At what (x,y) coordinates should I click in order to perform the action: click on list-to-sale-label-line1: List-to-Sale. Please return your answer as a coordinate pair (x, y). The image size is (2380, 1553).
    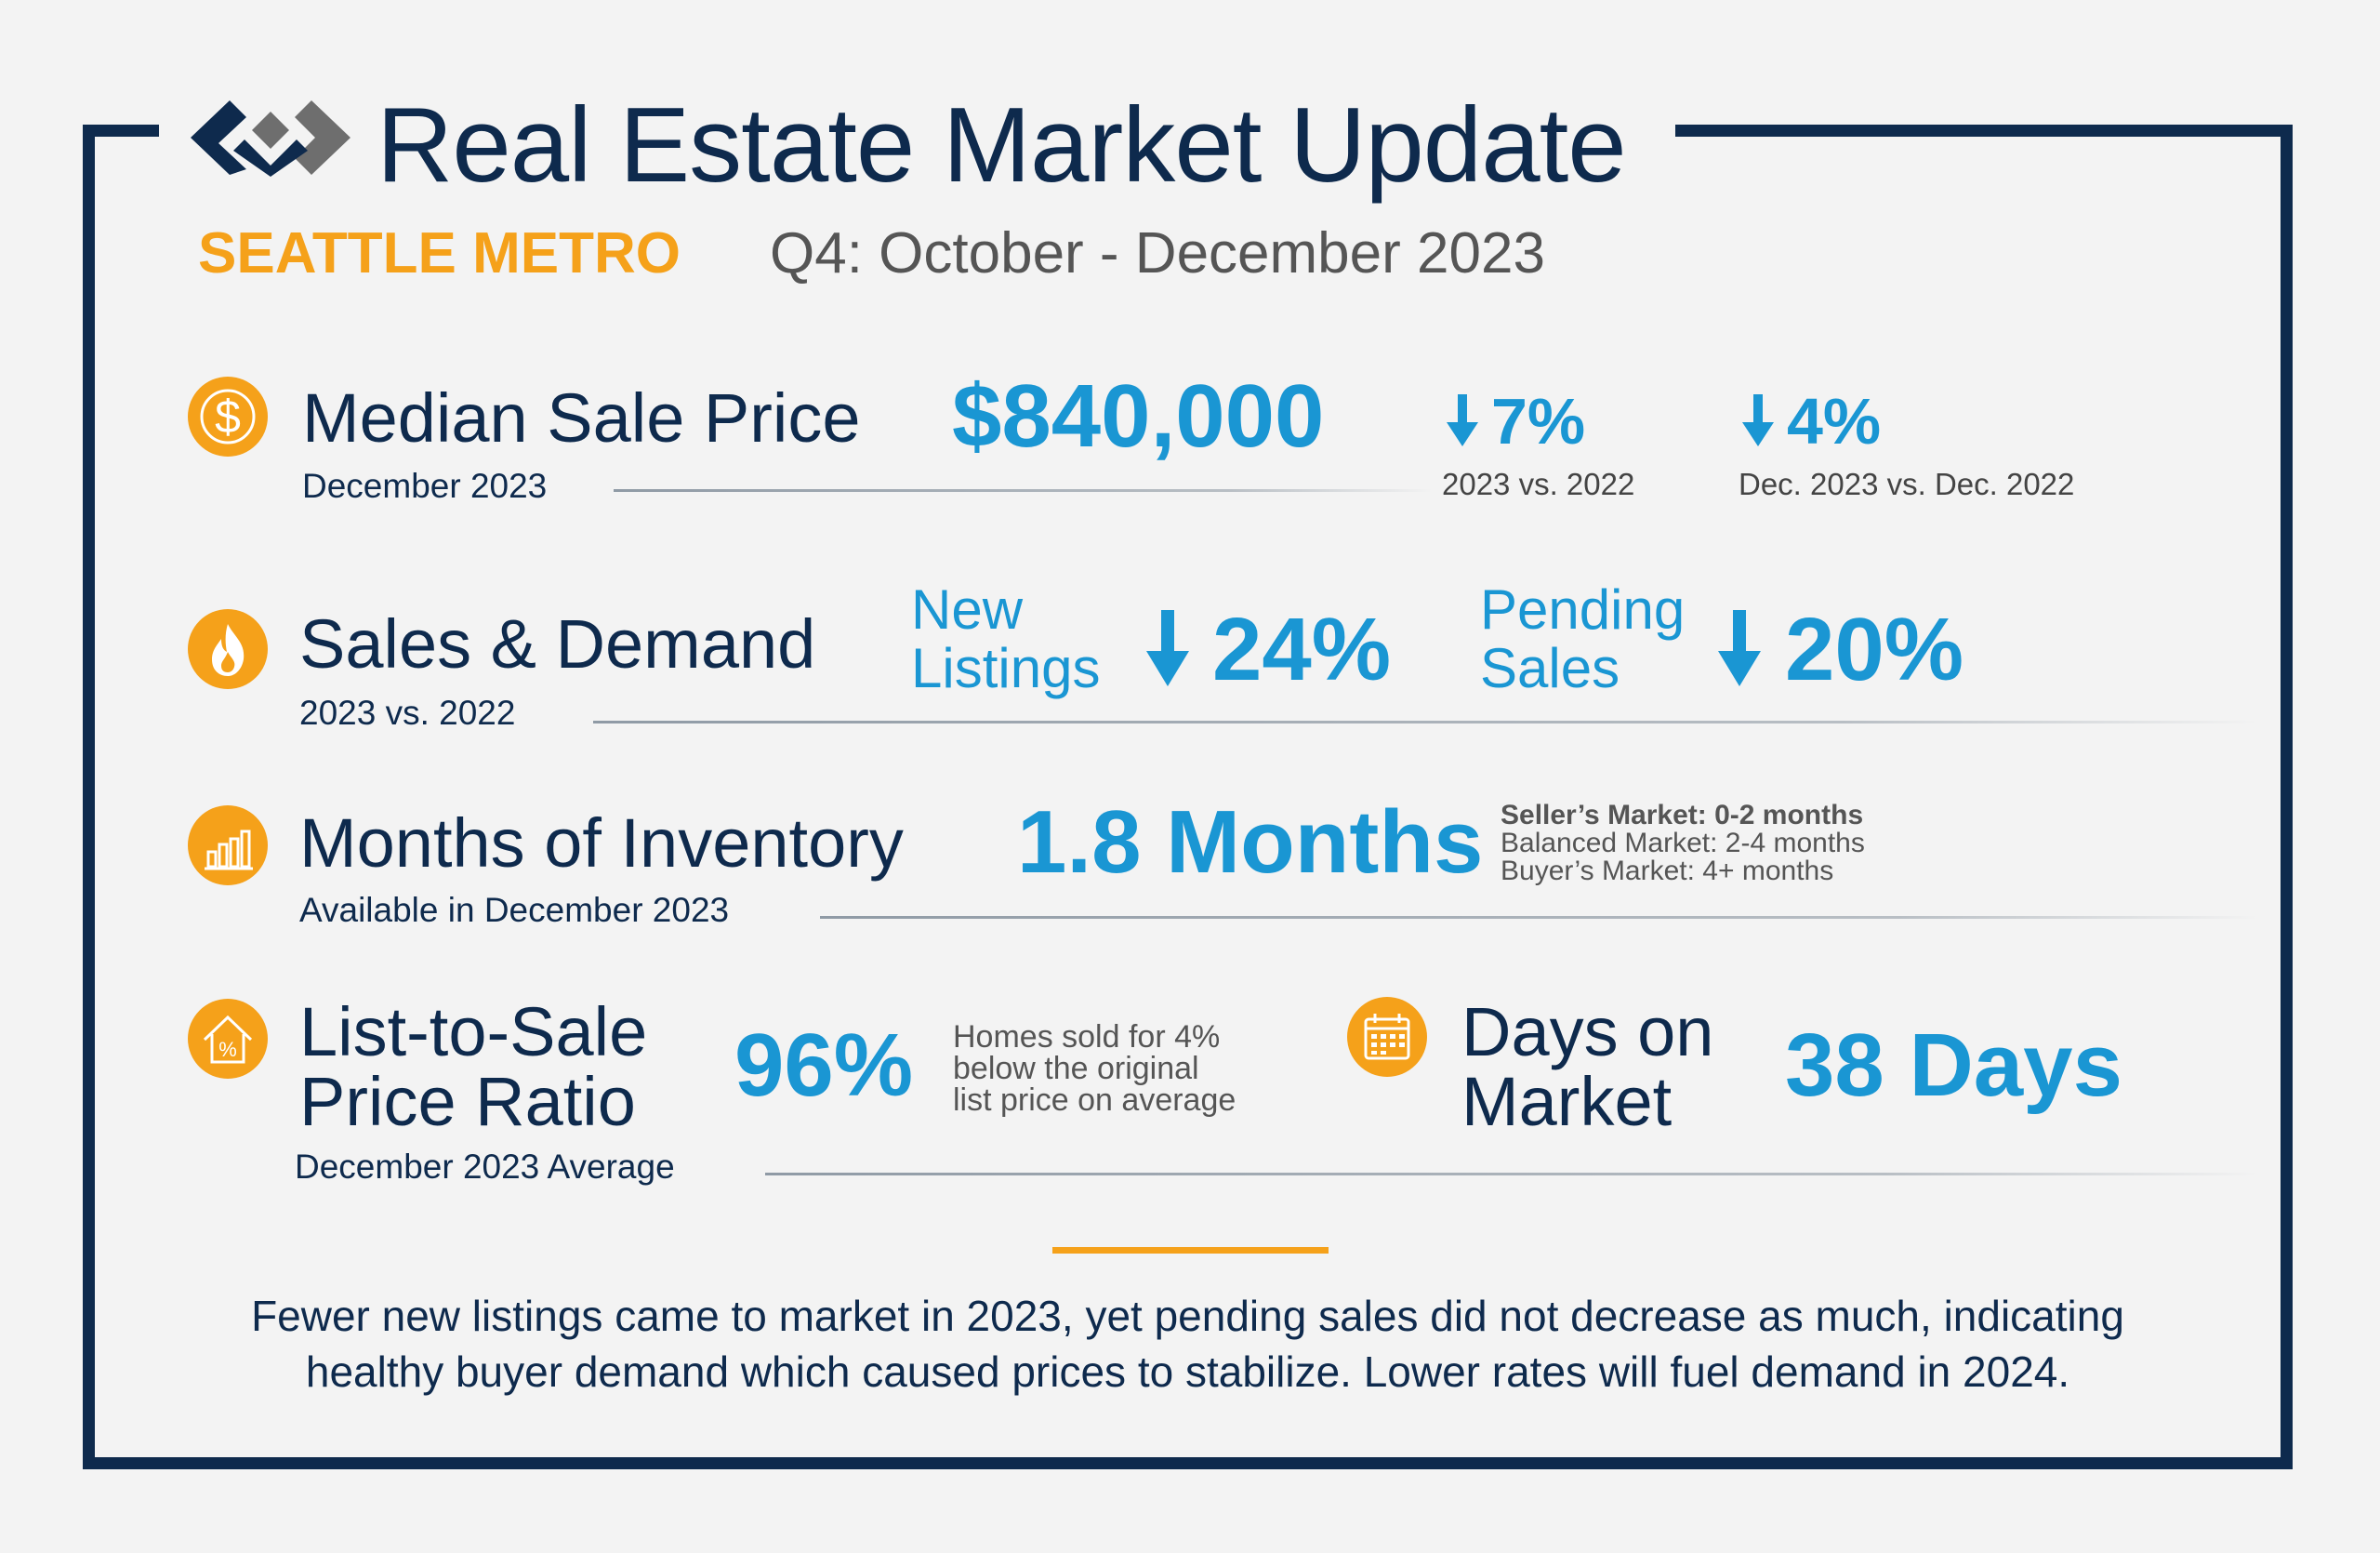
    Looking at the image, I should click on (473, 1031).